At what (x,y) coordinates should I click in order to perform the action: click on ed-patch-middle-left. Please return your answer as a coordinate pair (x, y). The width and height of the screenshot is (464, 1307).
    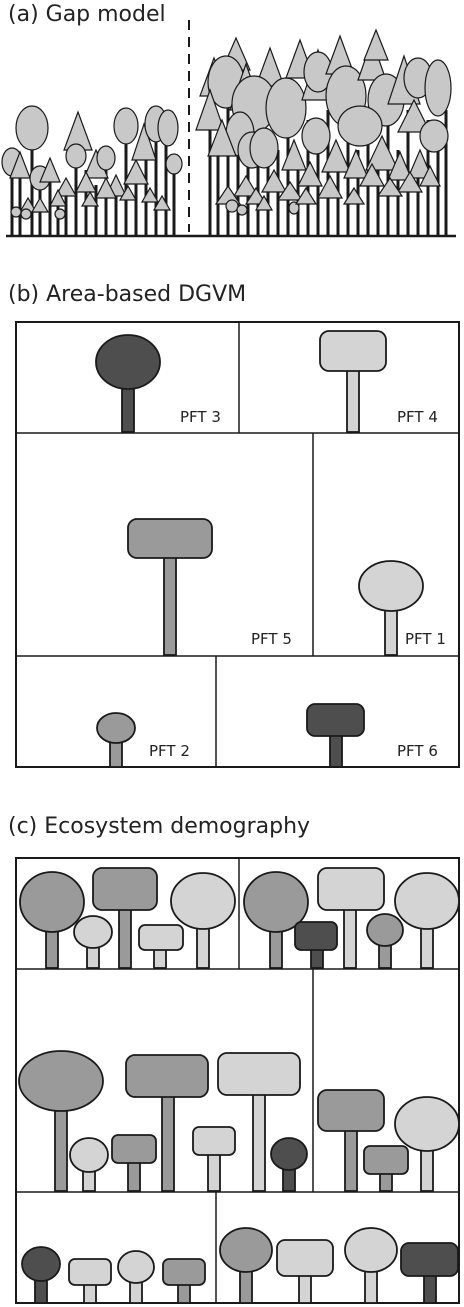
    Looking at the image, I should click on (163, 1121).